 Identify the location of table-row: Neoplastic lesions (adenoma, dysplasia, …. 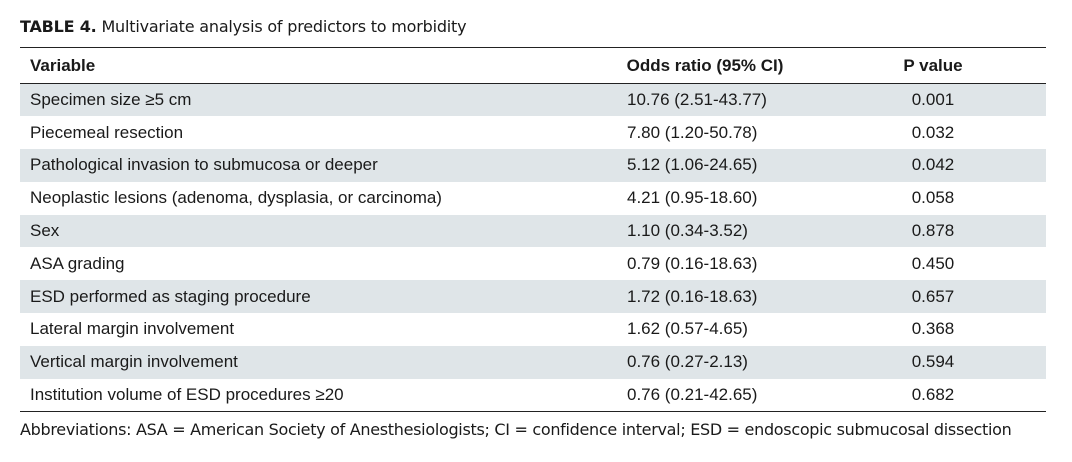
(533, 198).